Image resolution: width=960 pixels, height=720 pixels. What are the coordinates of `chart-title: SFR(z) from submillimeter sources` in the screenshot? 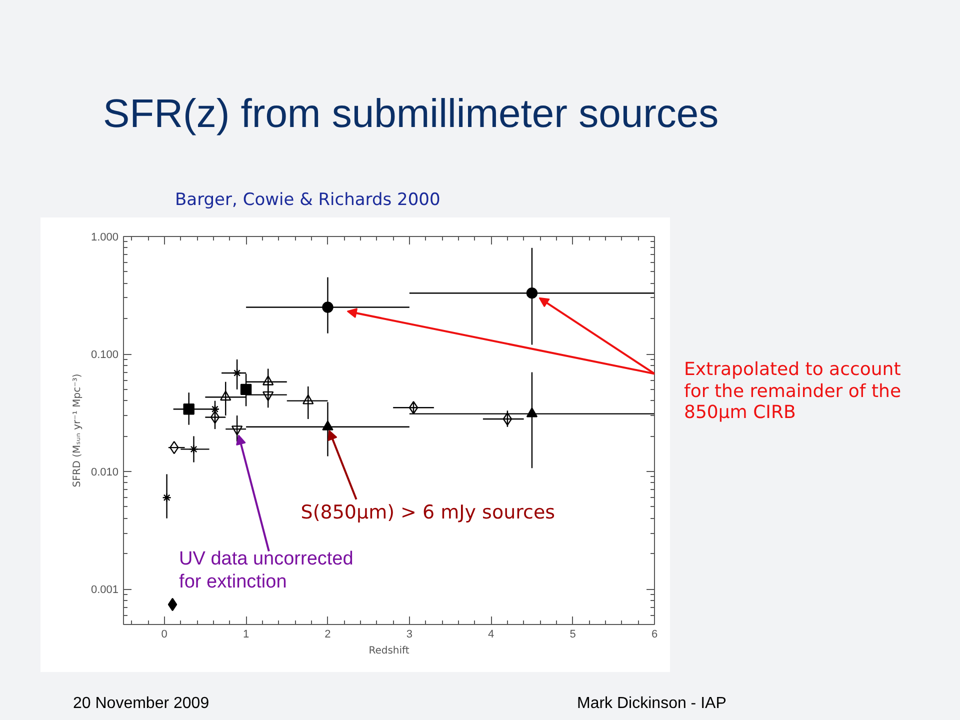 It's located at (411, 114).